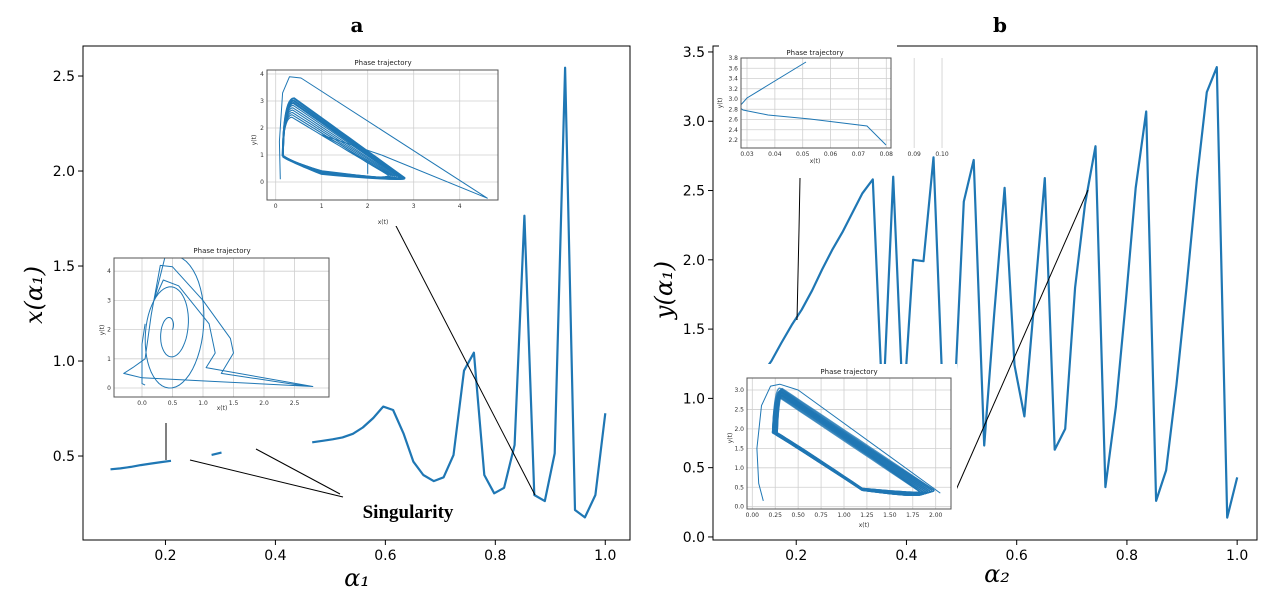  Describe the element at coordinates (914, 154) in the screenshot. I see `inset-x-tick-label: 0.09` at that location.